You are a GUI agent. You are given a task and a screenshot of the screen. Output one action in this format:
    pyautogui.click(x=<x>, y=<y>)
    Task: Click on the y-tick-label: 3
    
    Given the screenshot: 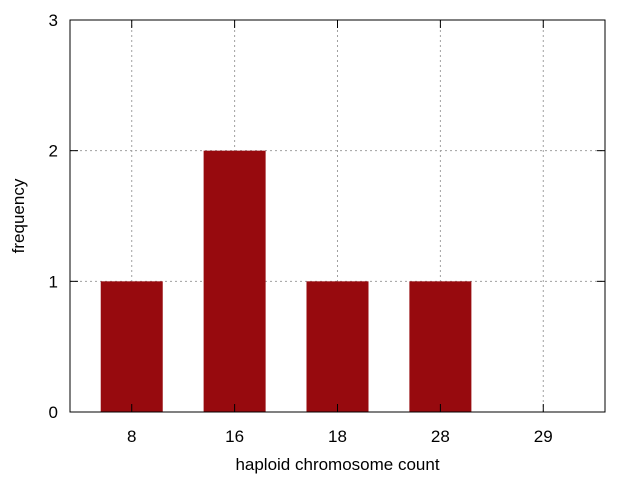 What is the action you would take?
    pyautogui.click(x=53, y=20)
    